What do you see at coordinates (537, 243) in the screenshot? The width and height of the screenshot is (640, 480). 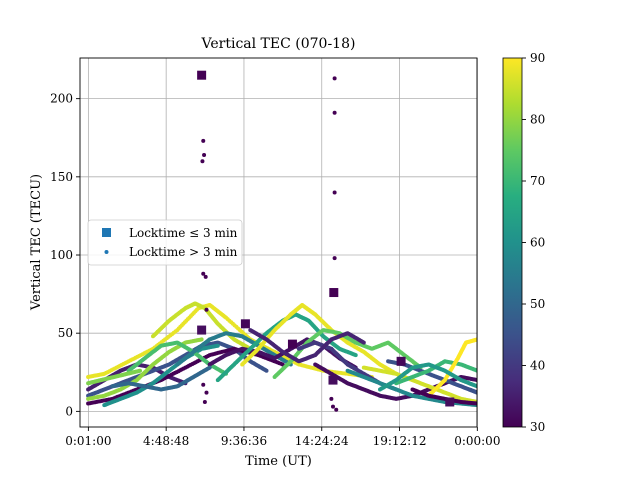 I see `colorbar-tick-label: 60` at bounding box center [537, 243].